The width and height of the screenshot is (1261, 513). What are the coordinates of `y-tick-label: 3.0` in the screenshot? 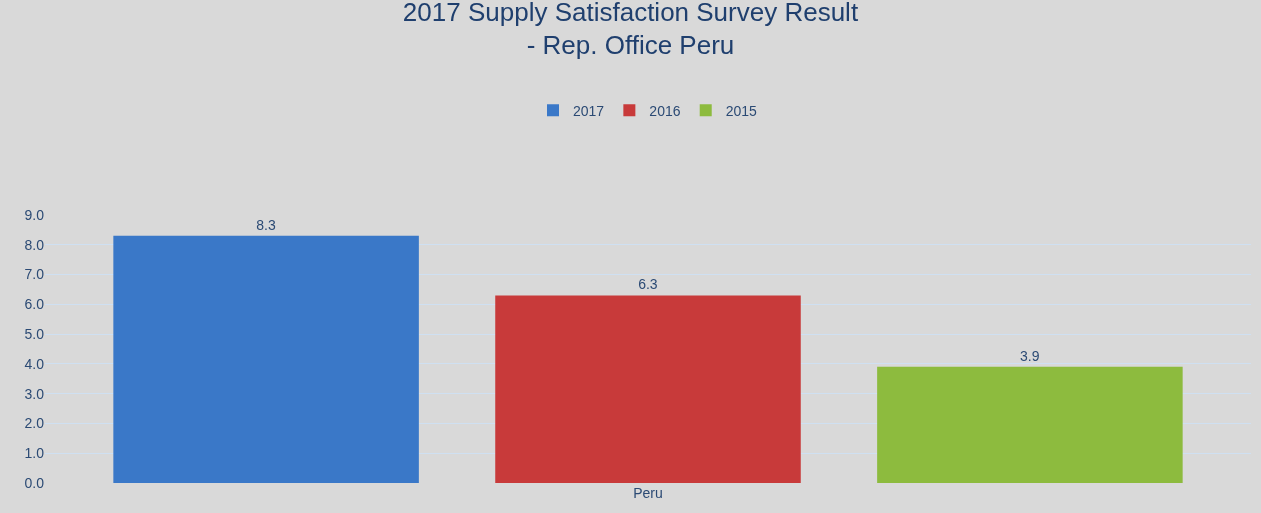 It's located at (34, 393).